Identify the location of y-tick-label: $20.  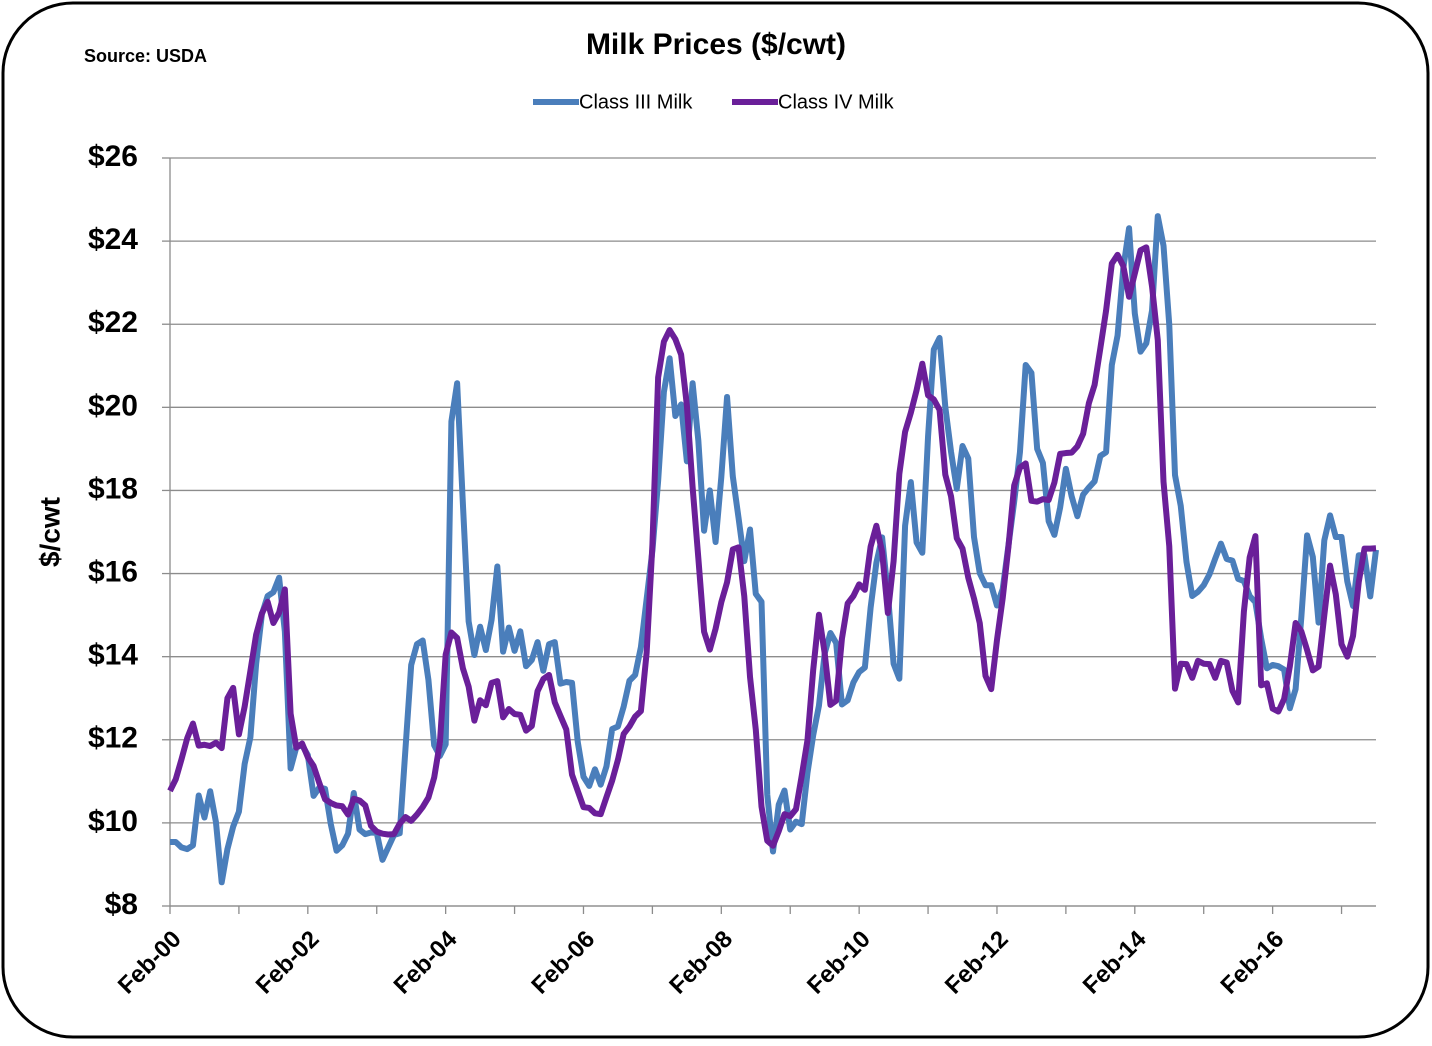
(113, 405).